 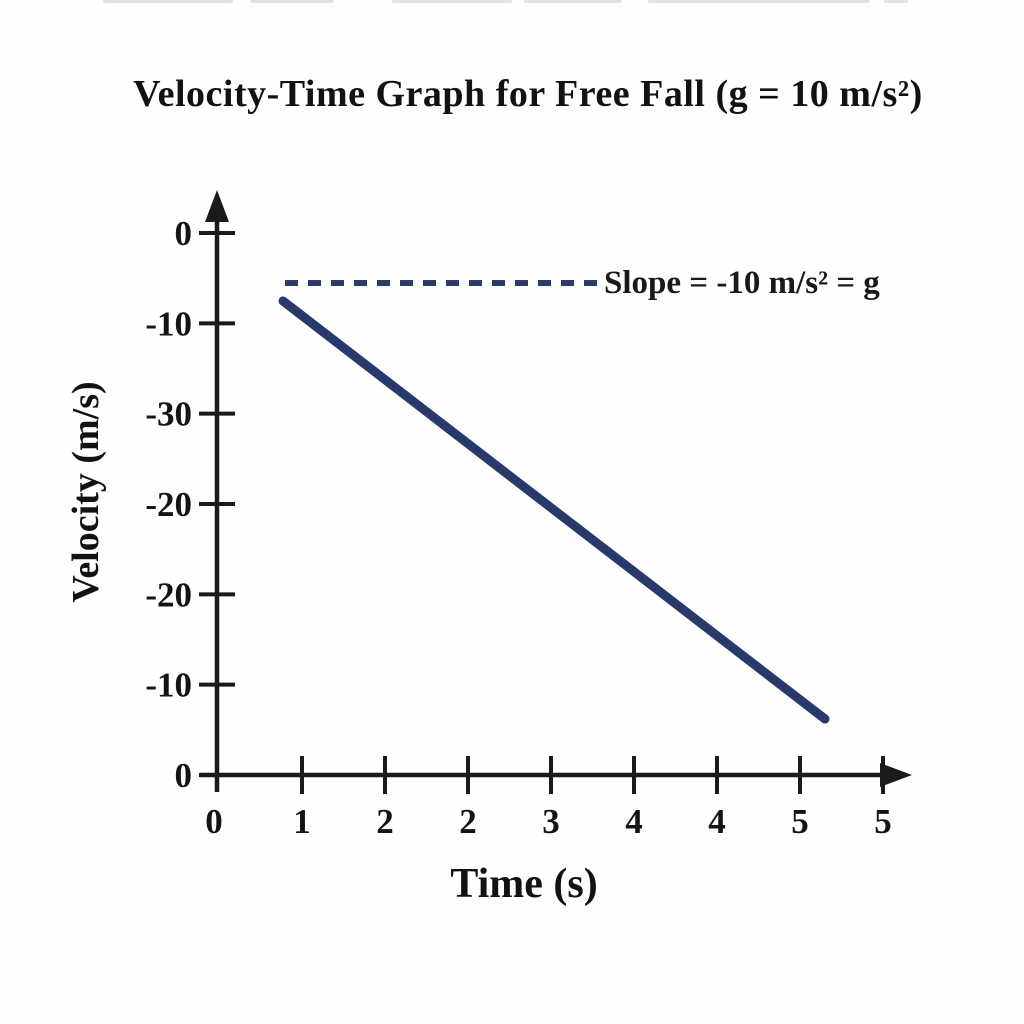 I want to click on y-axis-title: Velocity (m/s), so click(x=86, y=492).